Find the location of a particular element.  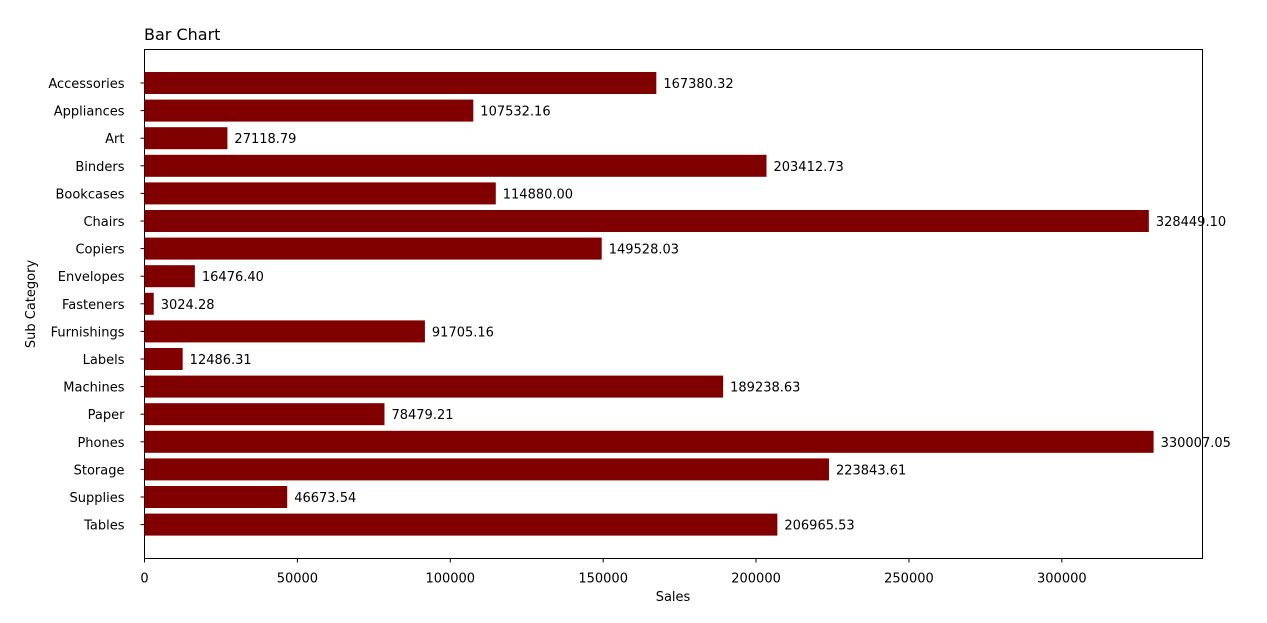

bar-machines is located at coordinates (434, 386).